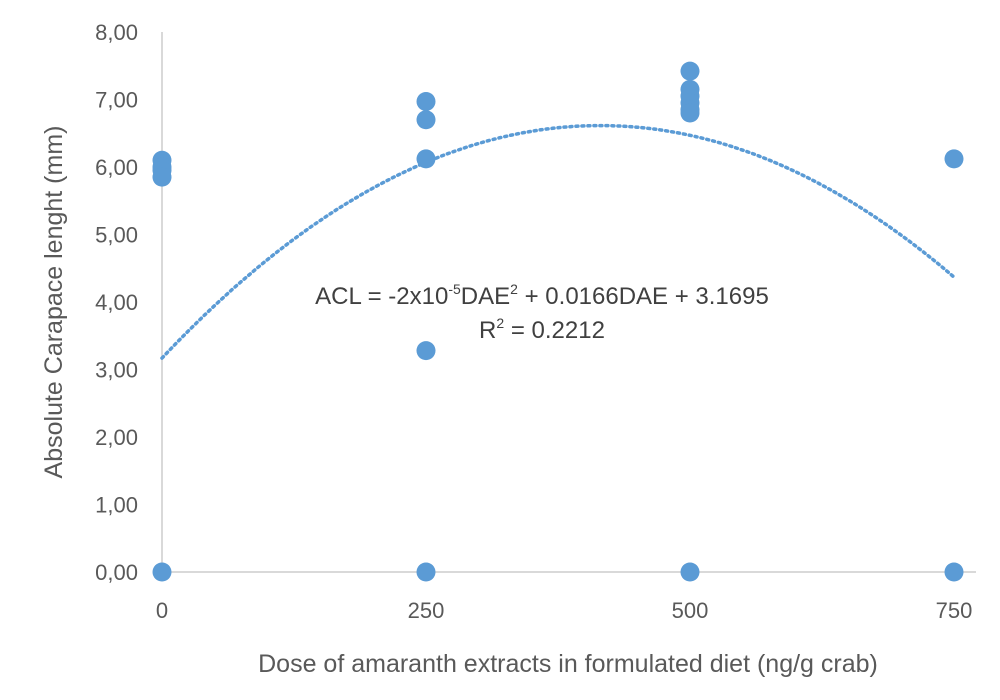 The height and width of the screenshot is (700, 1000). Describe the element at coordinates (564, 610) in the screenshot. I see `x-axis-ticks: 0 250 500 750` at that location.